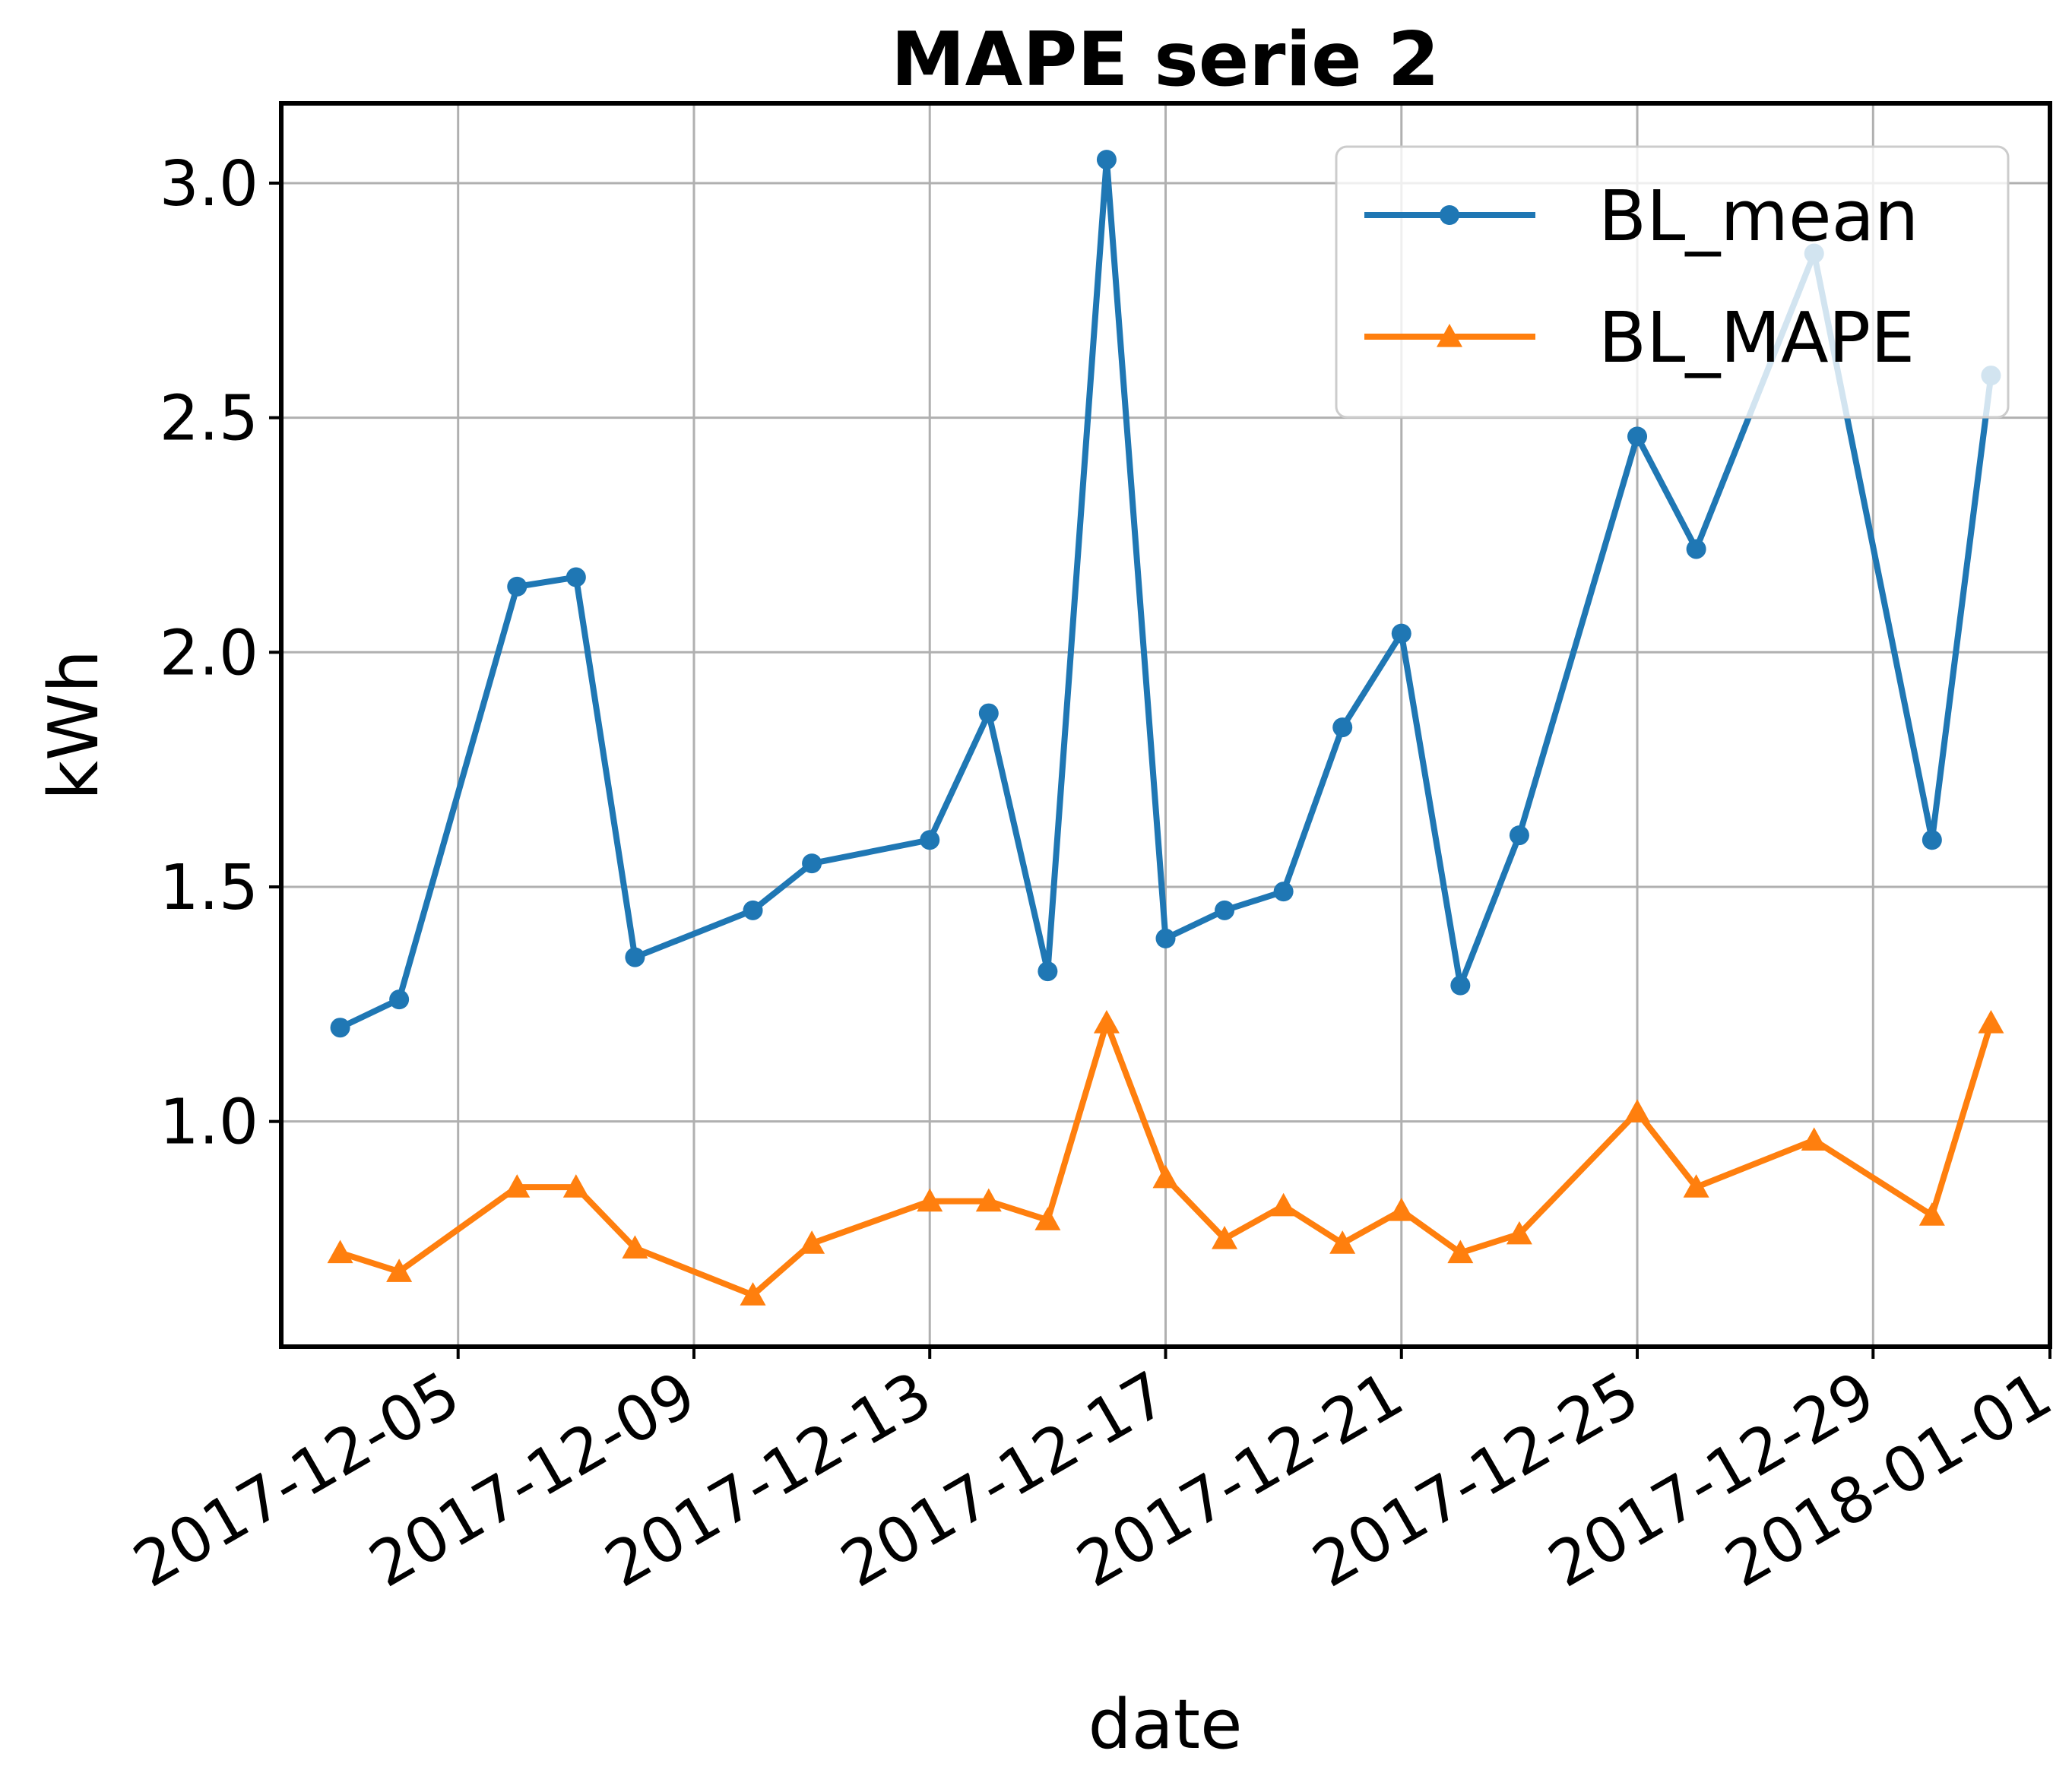  What do you see at coordinates (209, 419) in the screenshot?
I see `y-tick-label: 2.5` at bounding box center [209, 419].